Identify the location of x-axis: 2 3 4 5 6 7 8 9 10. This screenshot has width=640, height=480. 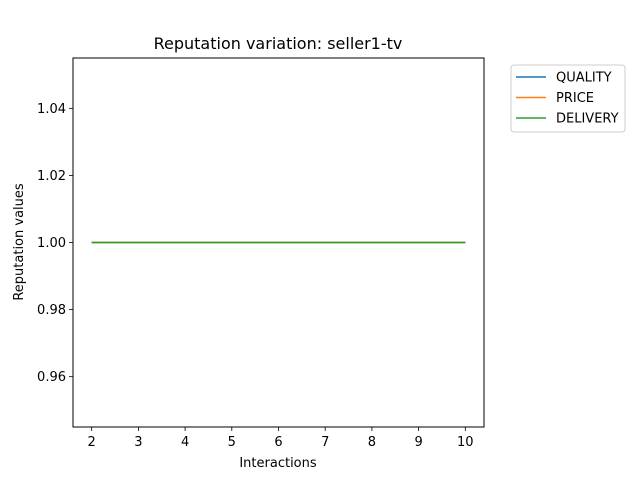
(281, 438).